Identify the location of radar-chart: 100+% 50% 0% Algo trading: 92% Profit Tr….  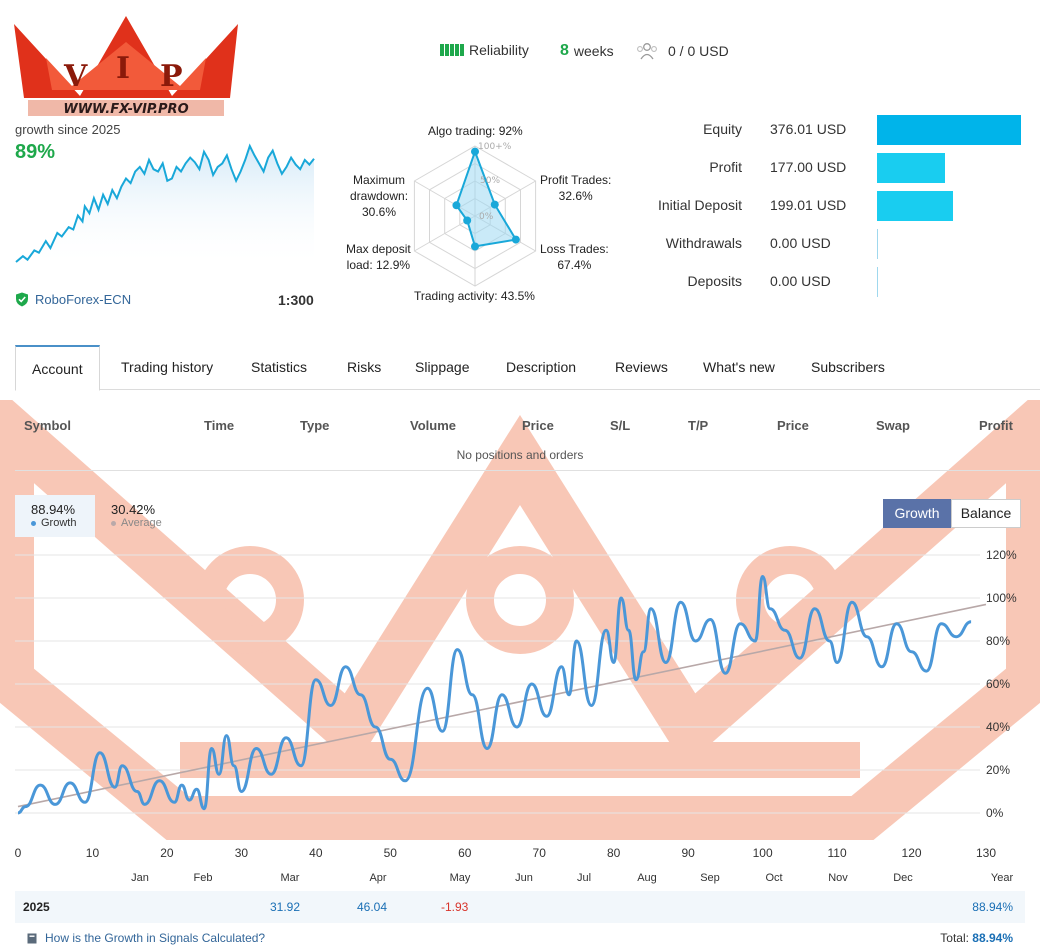
(485, 215).